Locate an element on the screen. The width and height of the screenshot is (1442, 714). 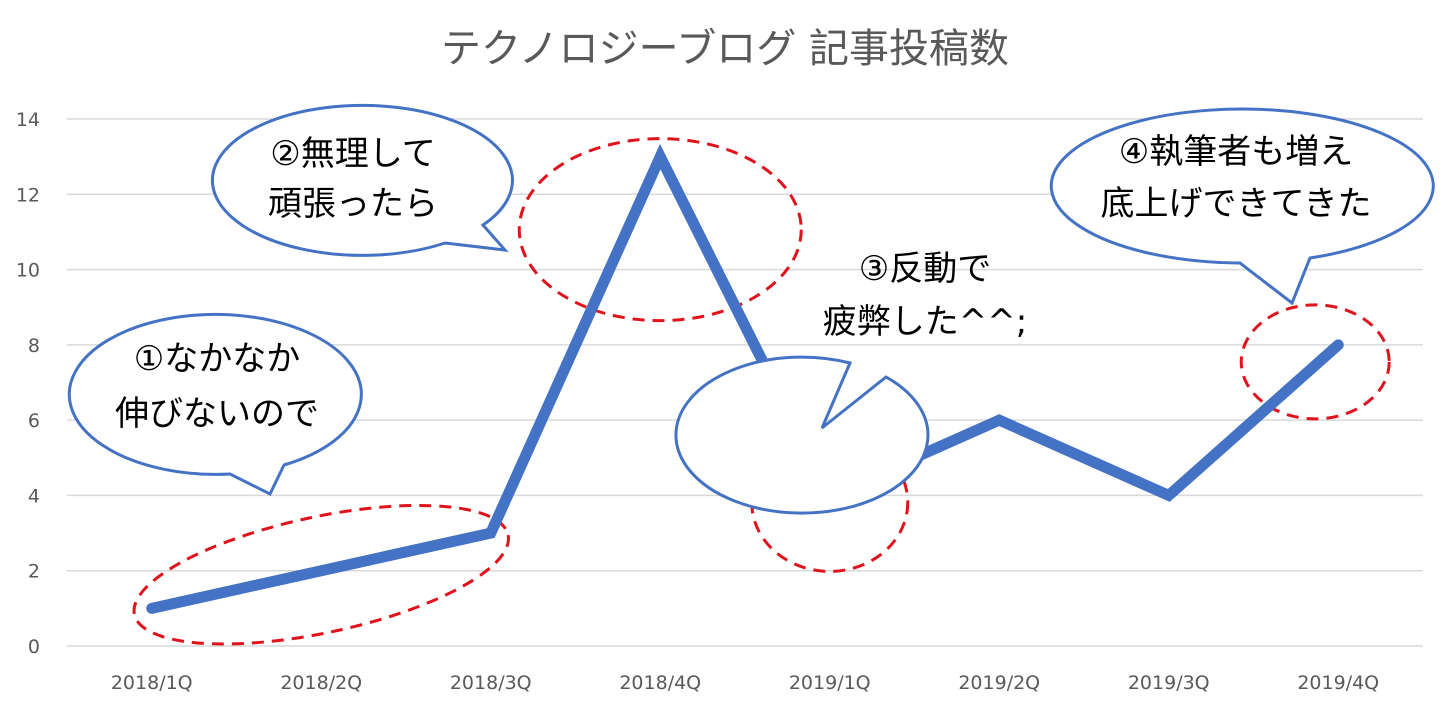
x-tick-label: 2018/1Q is located at coordinates (152, 683).